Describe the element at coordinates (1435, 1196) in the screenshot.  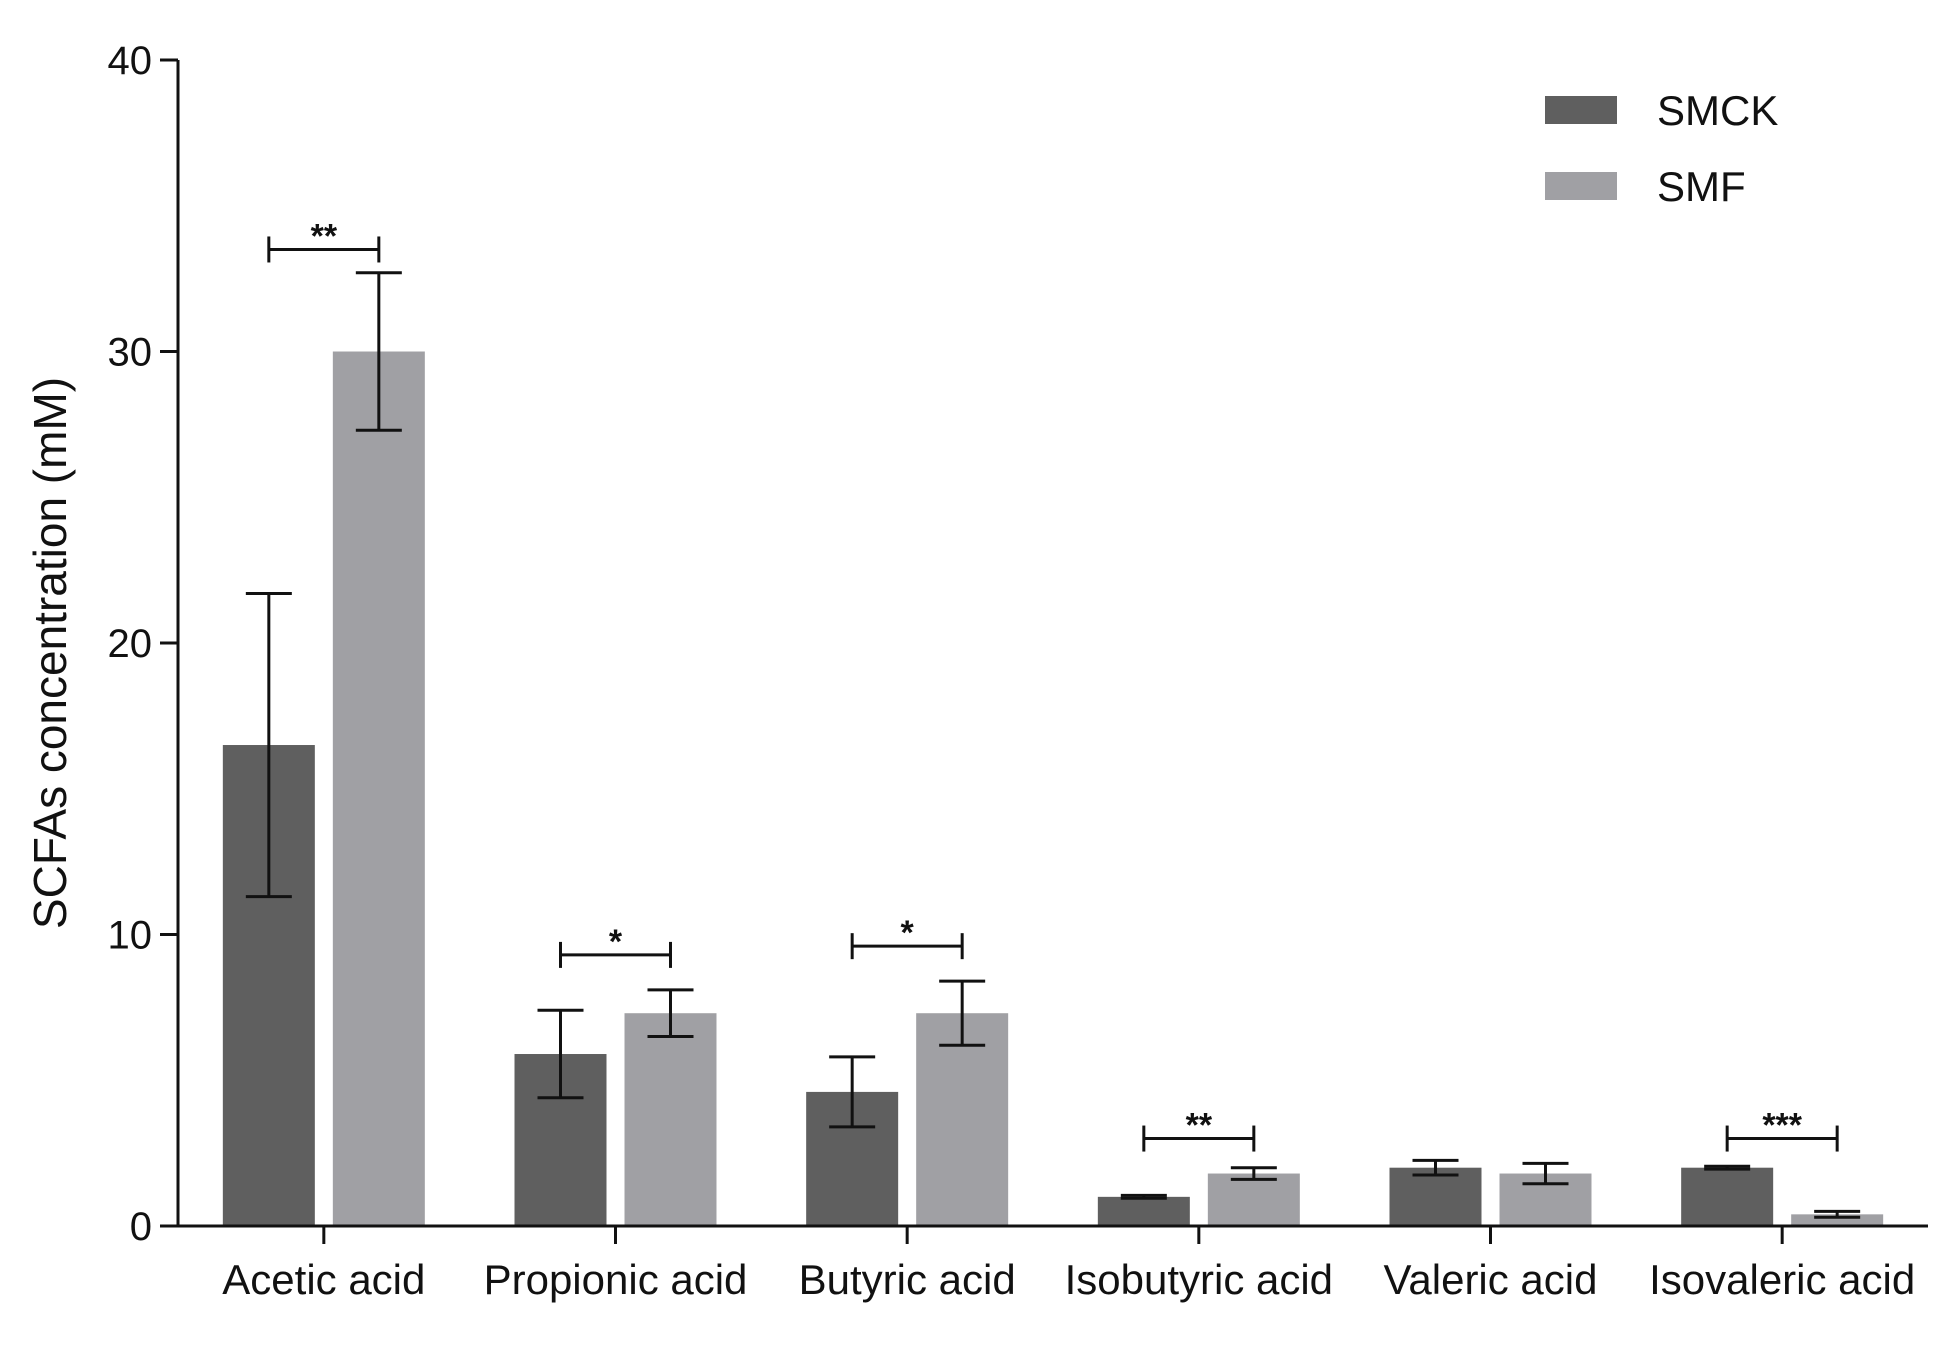
I see `bar-smck-valeric-acid` at that location.